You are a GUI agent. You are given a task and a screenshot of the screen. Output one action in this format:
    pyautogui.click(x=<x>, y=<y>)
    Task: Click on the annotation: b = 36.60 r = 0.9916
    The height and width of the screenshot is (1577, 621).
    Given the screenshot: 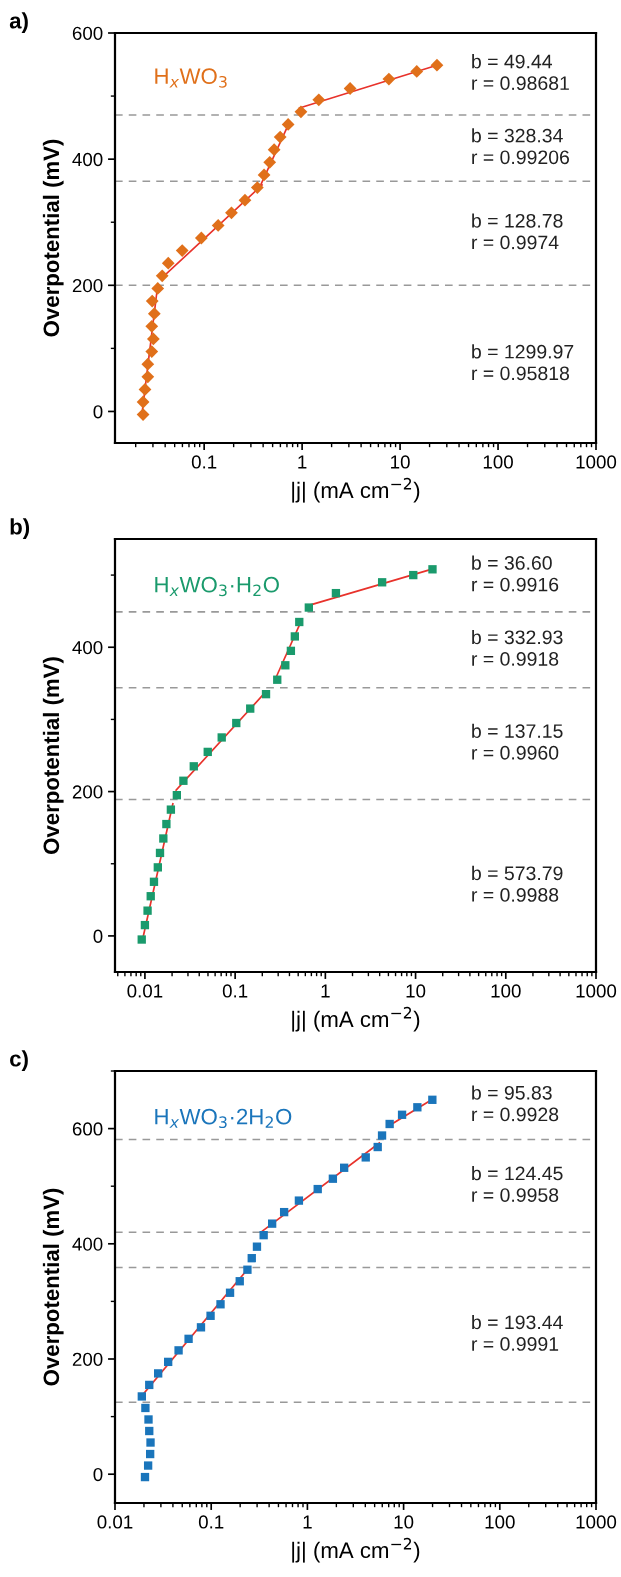 What is the action you would take?
    pyautogui.click(x=515, y=573)
    